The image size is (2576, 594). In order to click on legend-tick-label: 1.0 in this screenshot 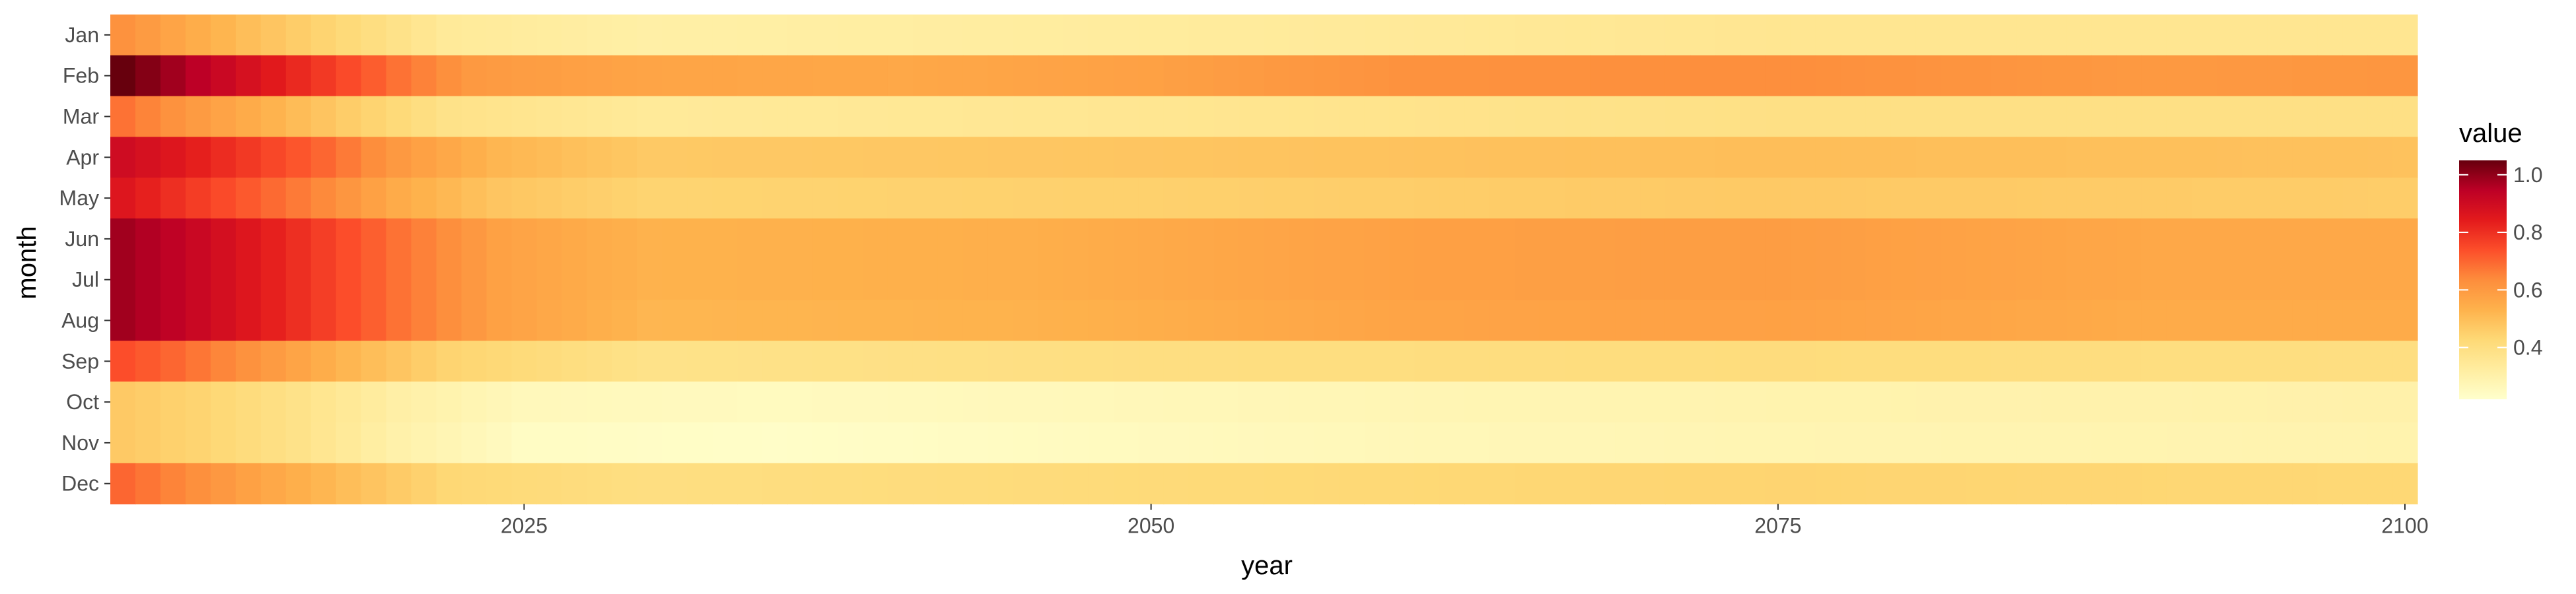, I will do `click(2527, 175)`.